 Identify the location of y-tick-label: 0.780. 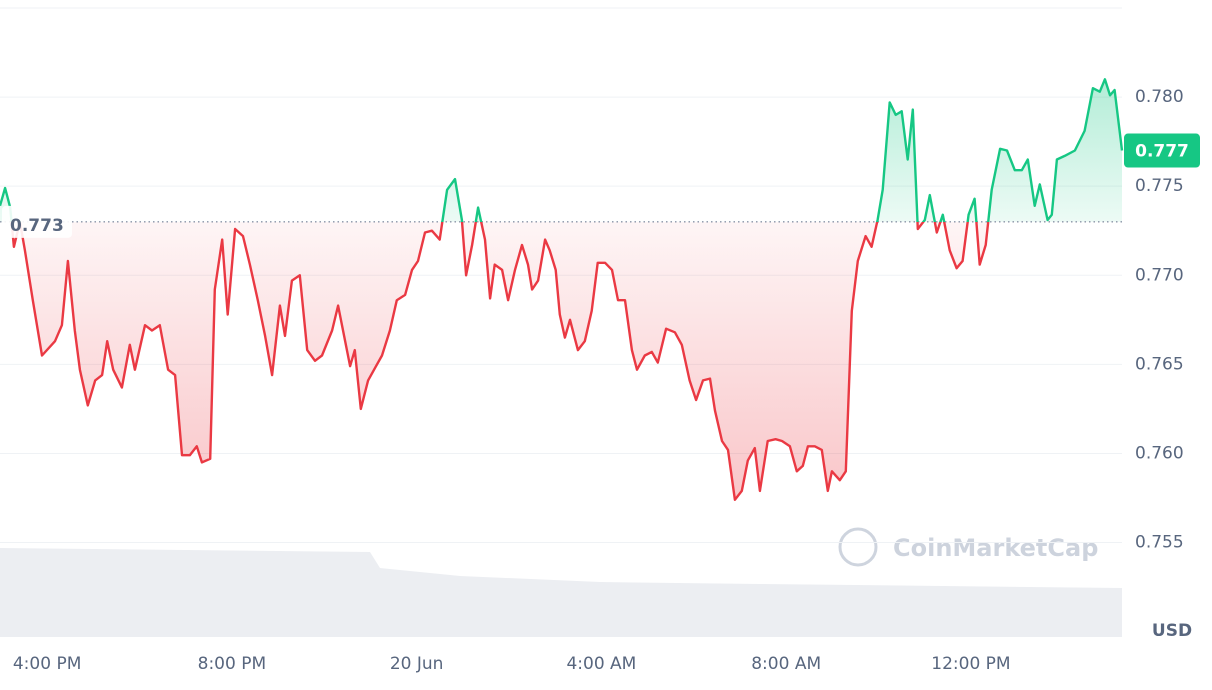
(1159, 97).